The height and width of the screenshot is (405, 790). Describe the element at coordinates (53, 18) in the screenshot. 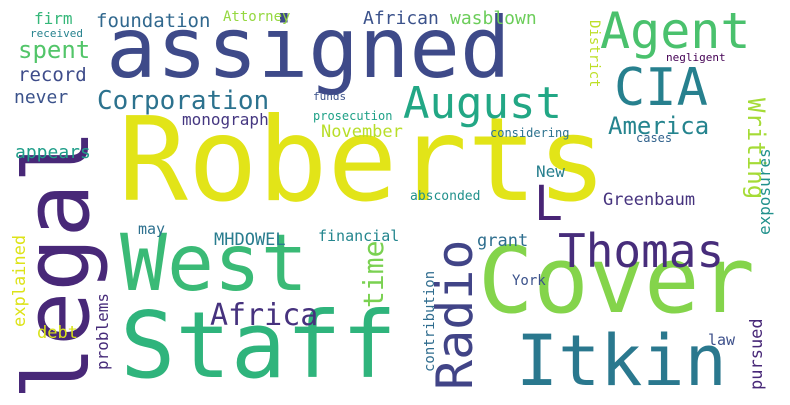

I see `word-firm: firm` at that location.